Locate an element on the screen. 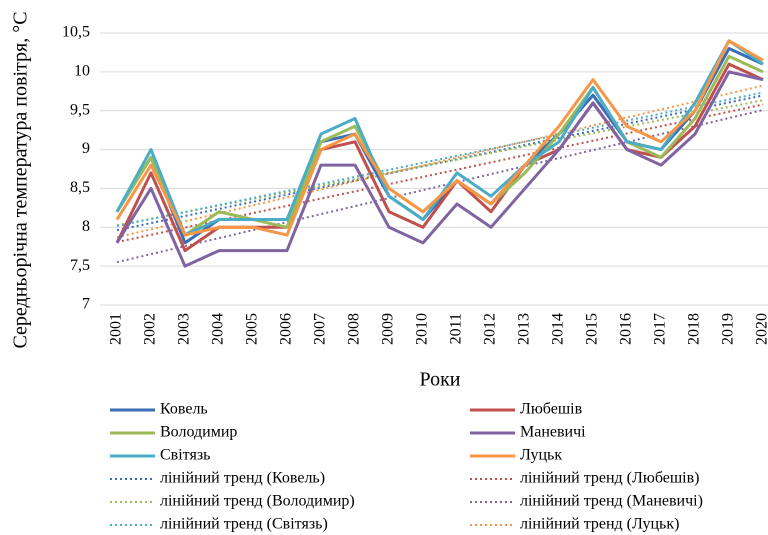  x-tick-label: 2005 is located at coordinates (252, 329).